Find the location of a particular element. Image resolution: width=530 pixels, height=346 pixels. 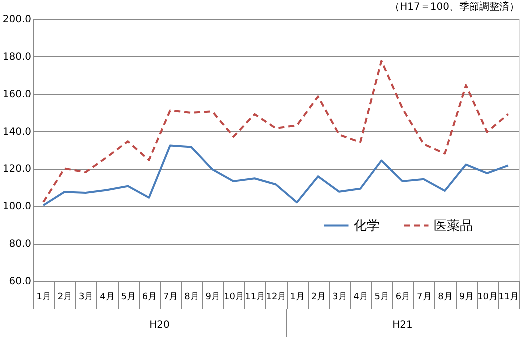

chart-title: （H17＝100、季節調整済） is located at coordinates (455, 7).